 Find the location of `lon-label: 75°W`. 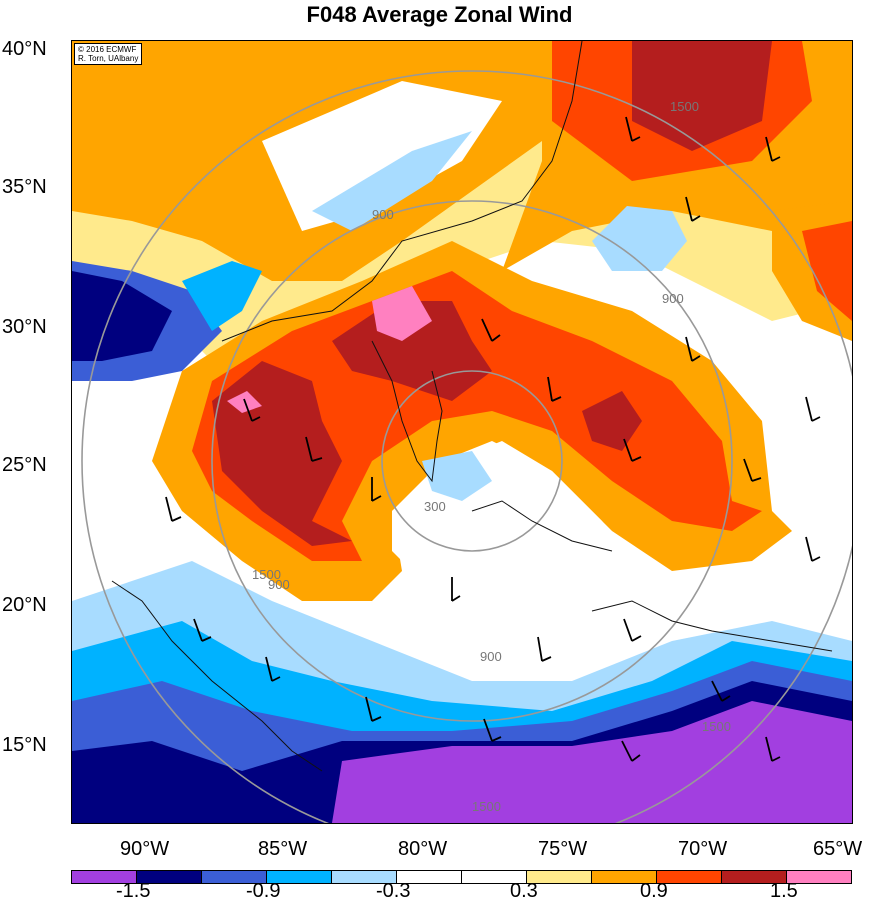

lon-label: 75°W is located at coordinates (563, 849).